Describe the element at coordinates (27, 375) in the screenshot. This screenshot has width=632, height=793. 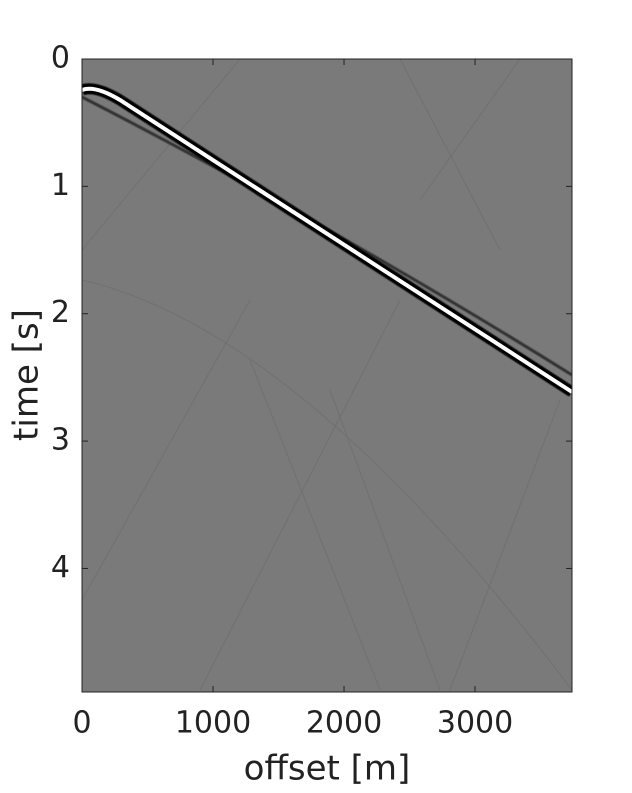
I see `y-axis-label: time [s]` at that location.